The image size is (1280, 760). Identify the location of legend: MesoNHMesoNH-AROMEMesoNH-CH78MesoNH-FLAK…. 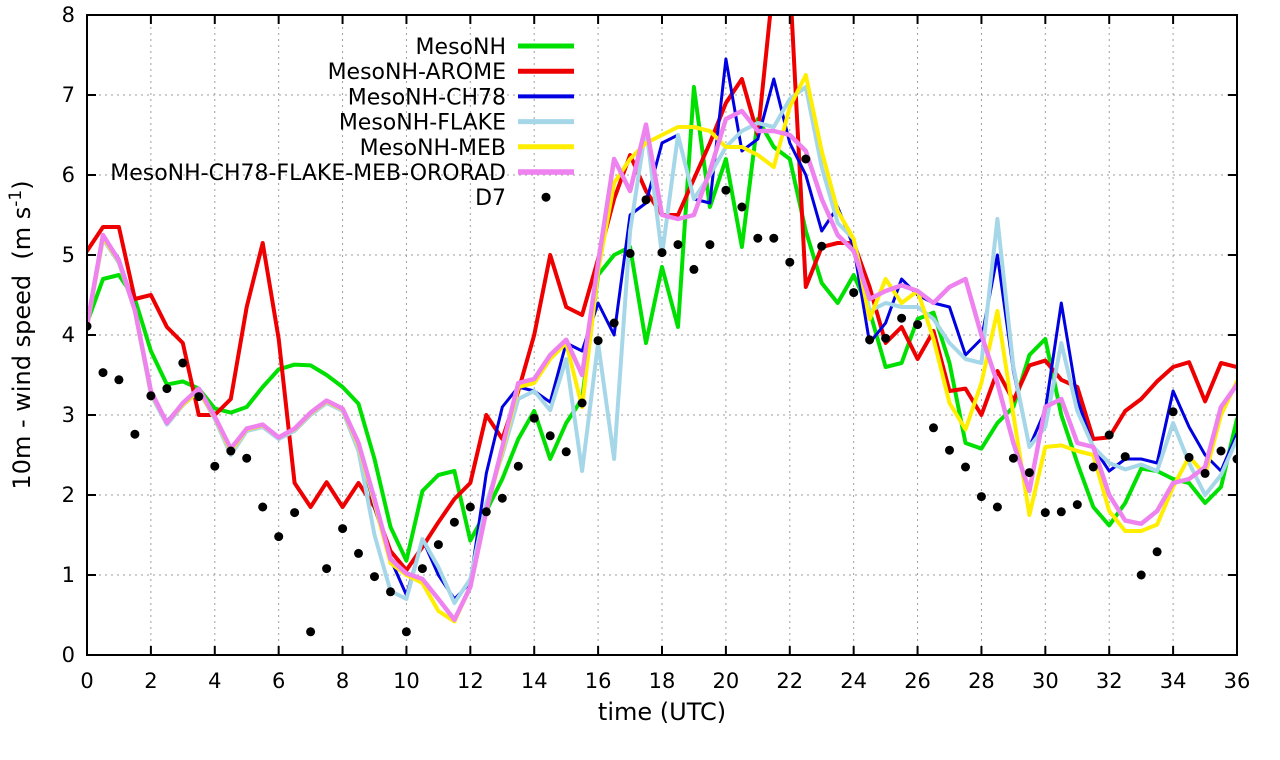
(342, 123).